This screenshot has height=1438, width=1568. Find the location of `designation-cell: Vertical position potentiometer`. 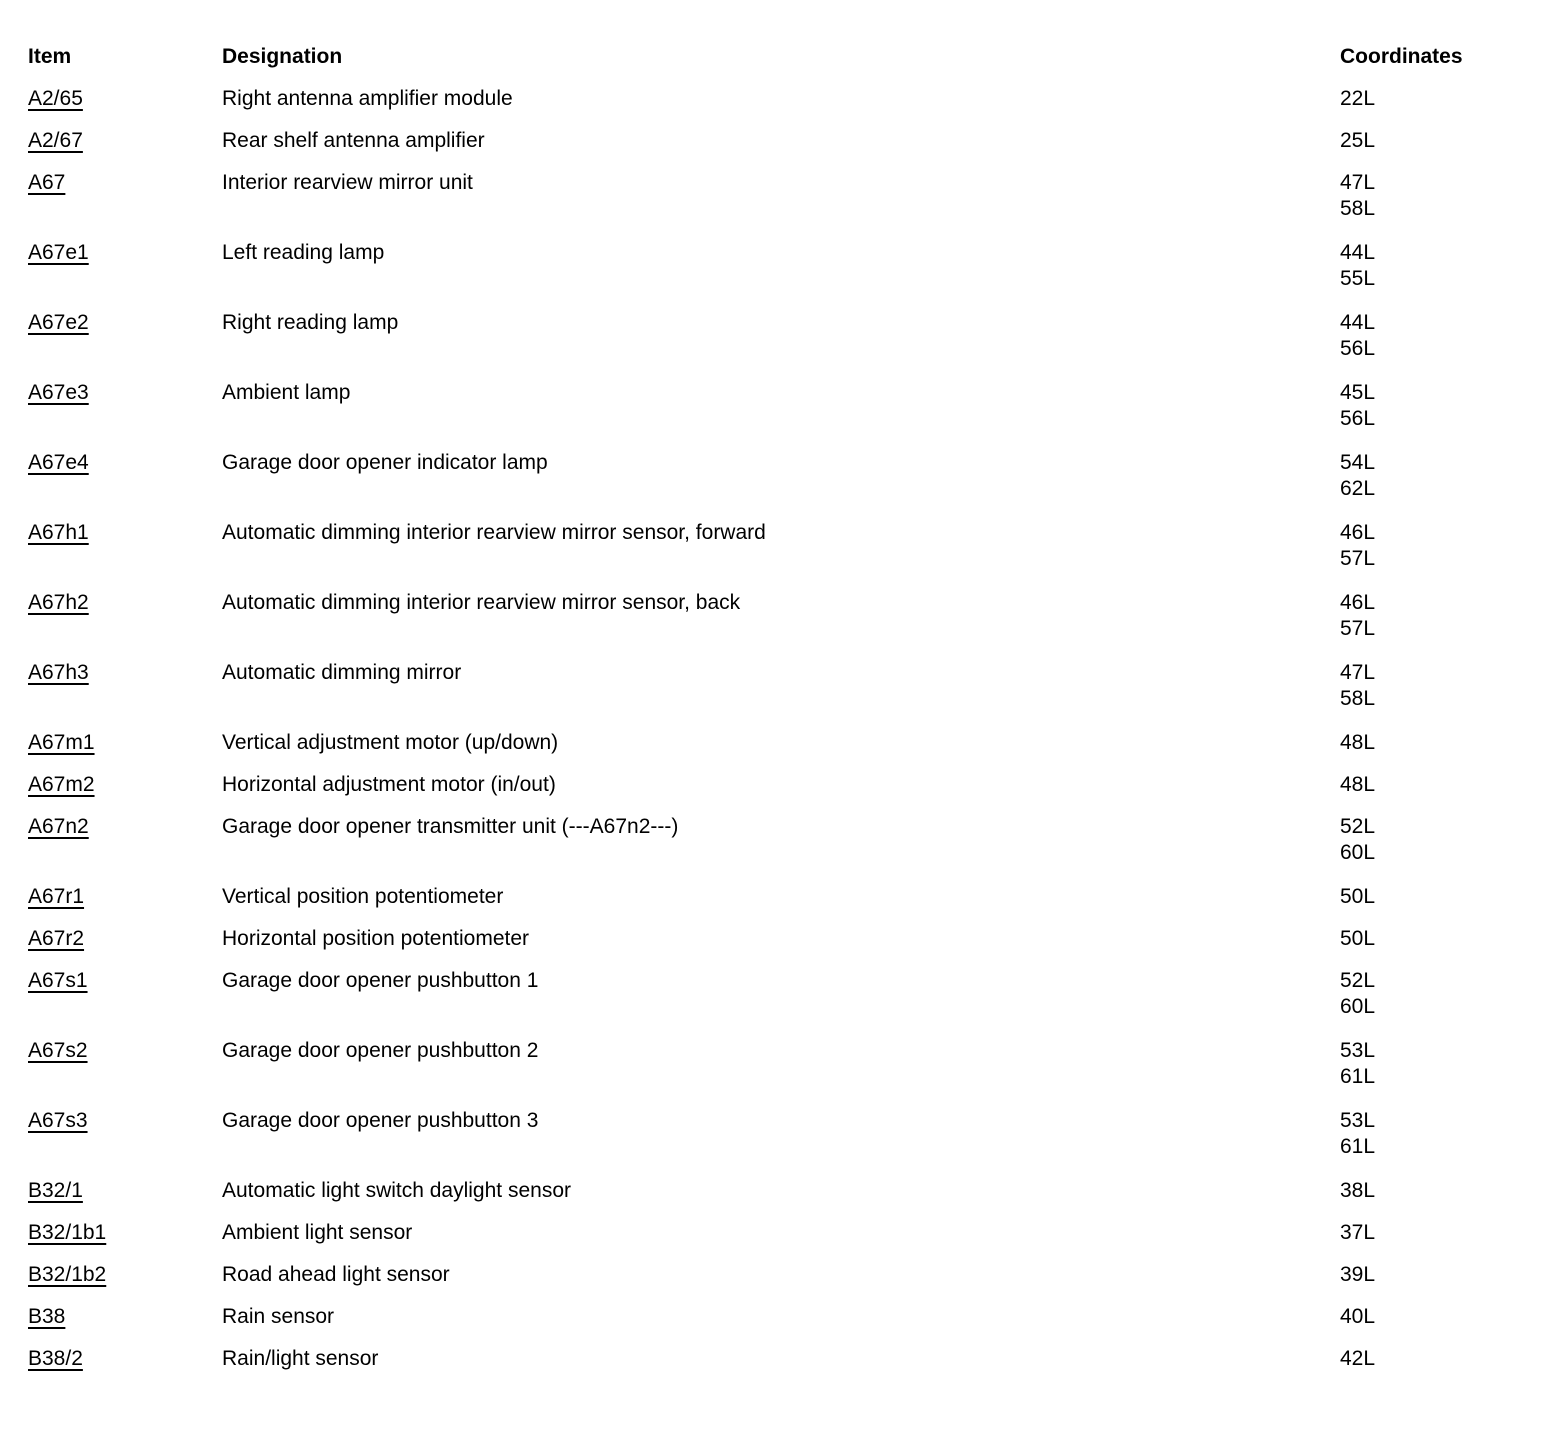

designation-cell: Vertical position potentiometer is located at coordinates (363, 896).